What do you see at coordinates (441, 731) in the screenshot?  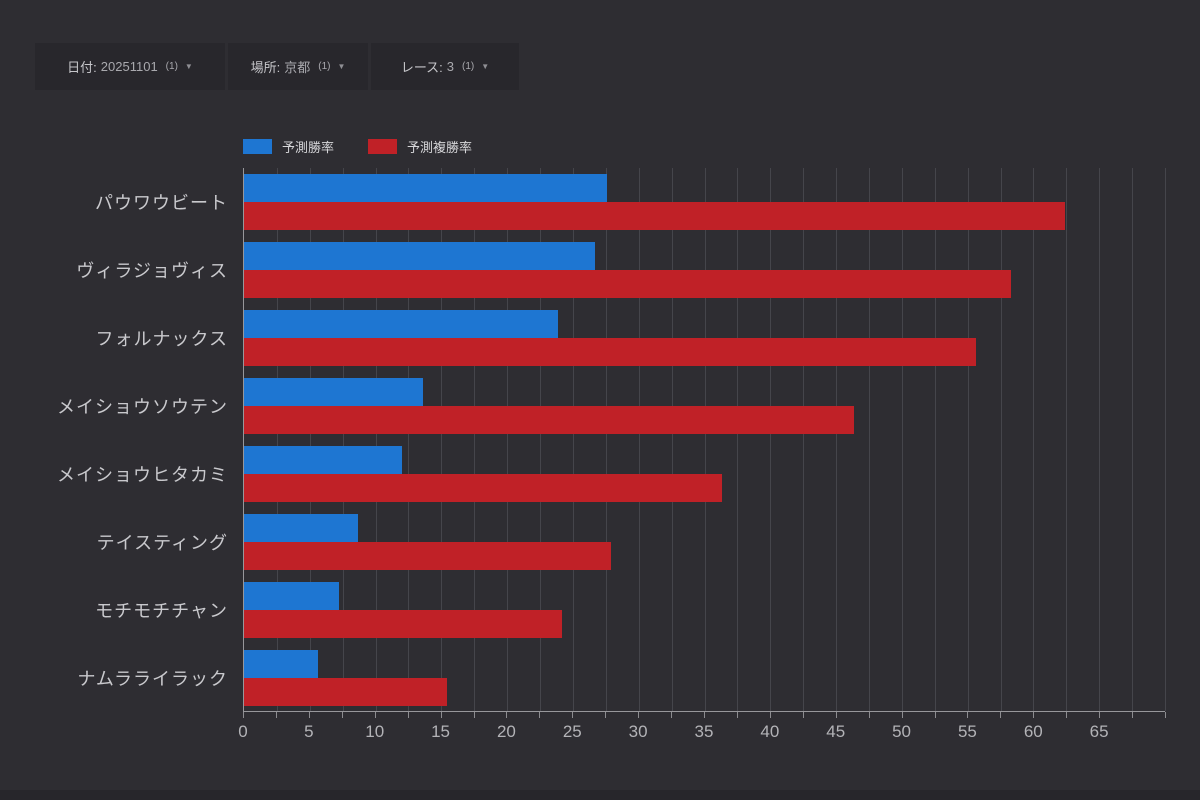 I see `x-tick-label: 15` at bounding box center [441, 731].